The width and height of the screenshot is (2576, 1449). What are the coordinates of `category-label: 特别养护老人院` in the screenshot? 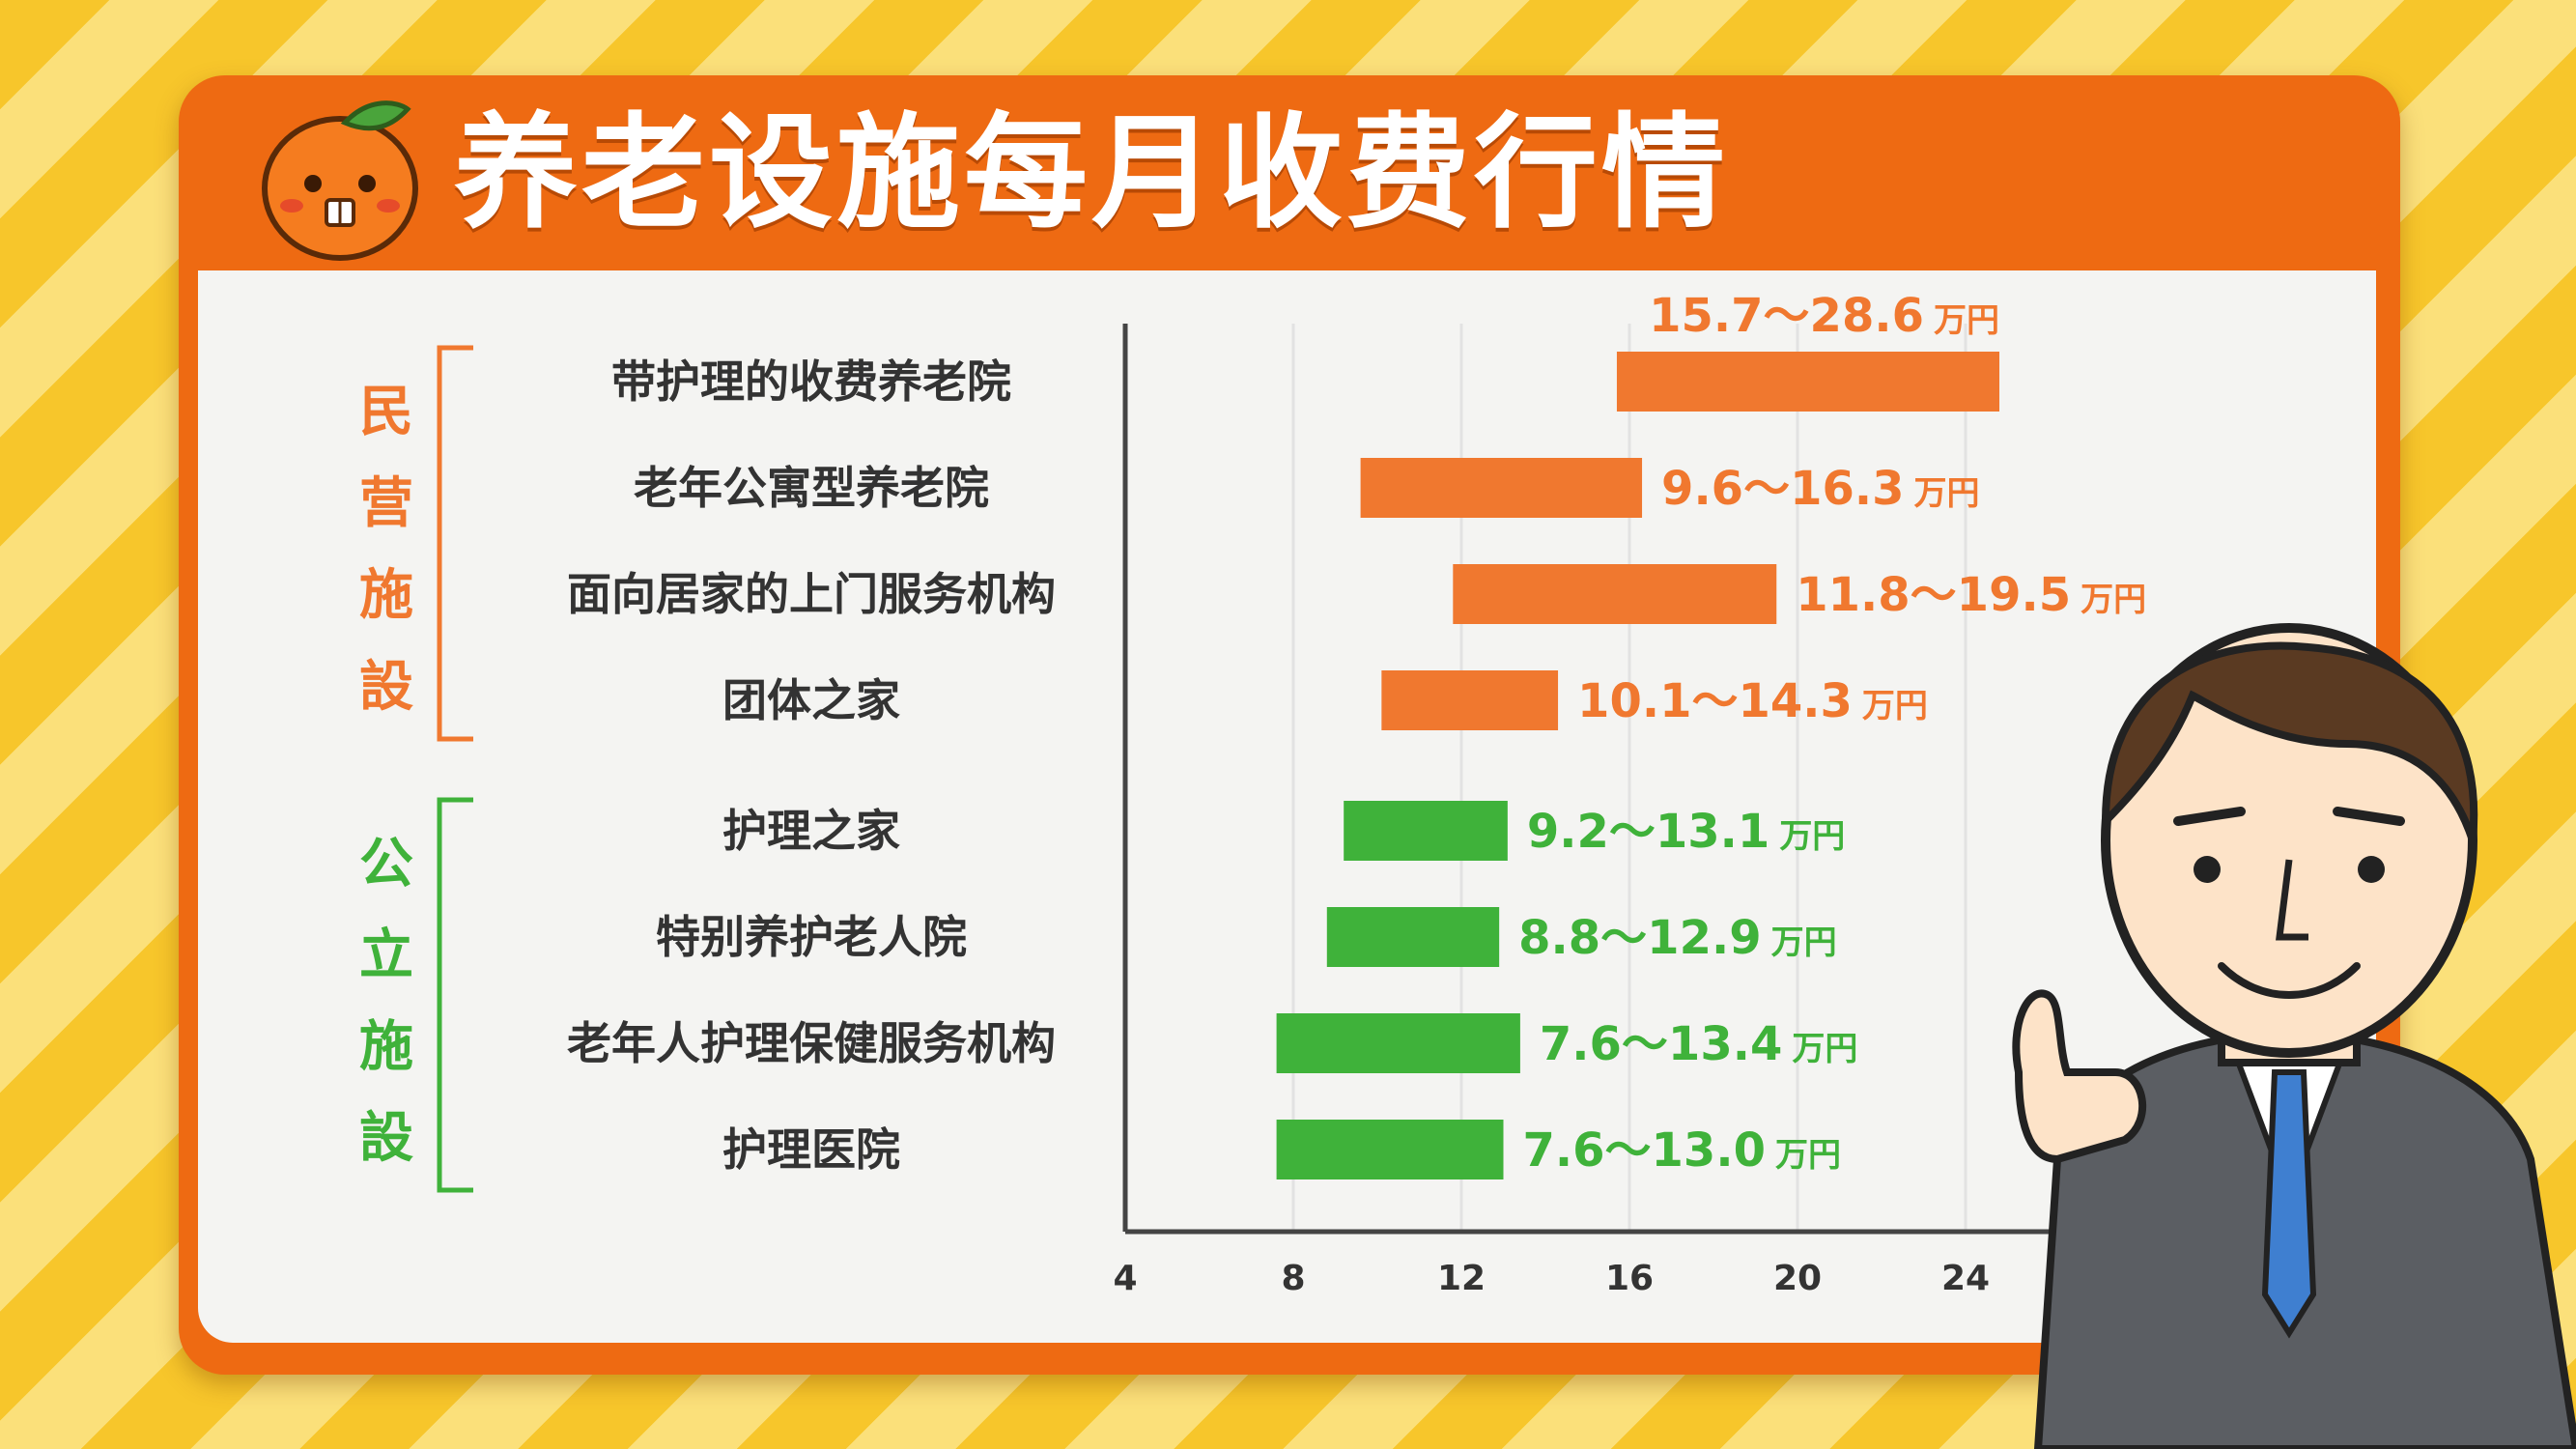 It's located at (811, 937).